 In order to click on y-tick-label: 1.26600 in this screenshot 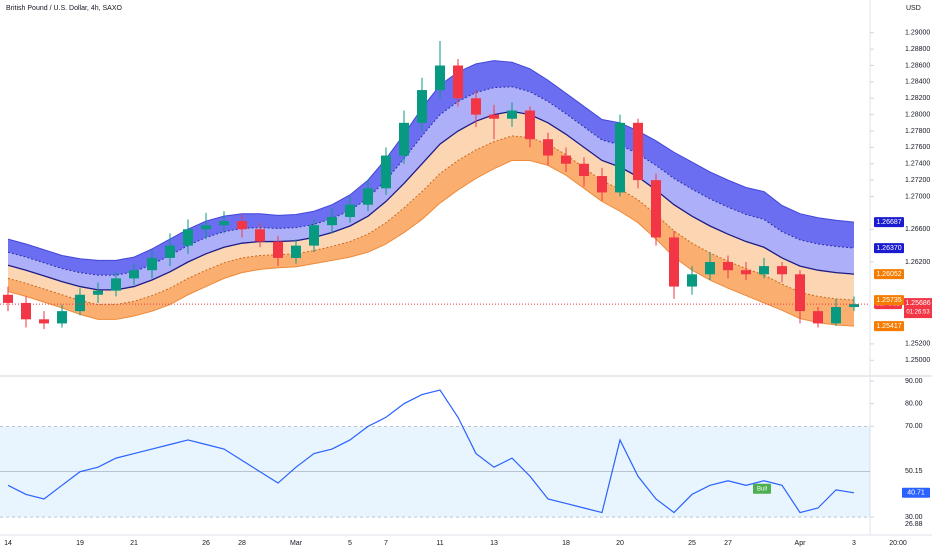, I will do `click(917, 229)`.